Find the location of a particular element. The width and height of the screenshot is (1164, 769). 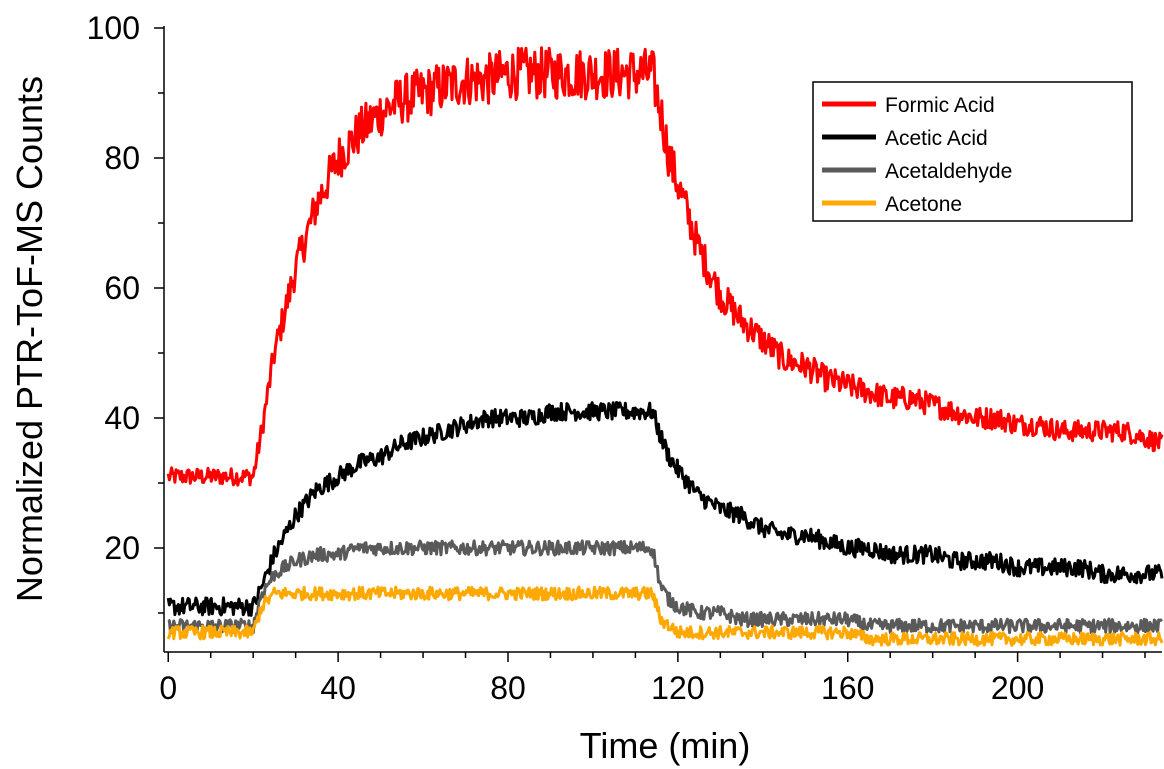

x-tick-label: 160 is located at coordinates (847, 688).